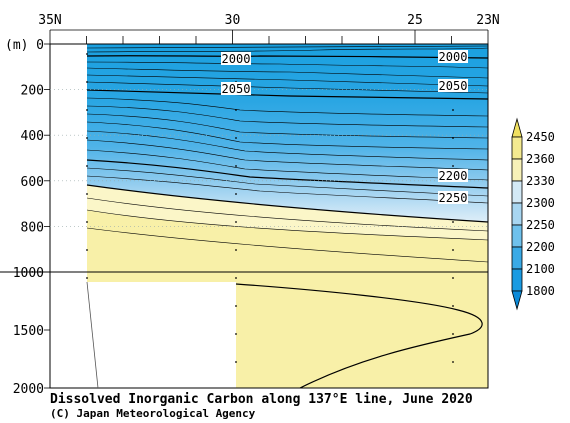 The image size is (570, 423). What do you see at coordinates (32, 136) in the screenshot?
I see `y-tick-label: 400` at bounding box center [32, 136].